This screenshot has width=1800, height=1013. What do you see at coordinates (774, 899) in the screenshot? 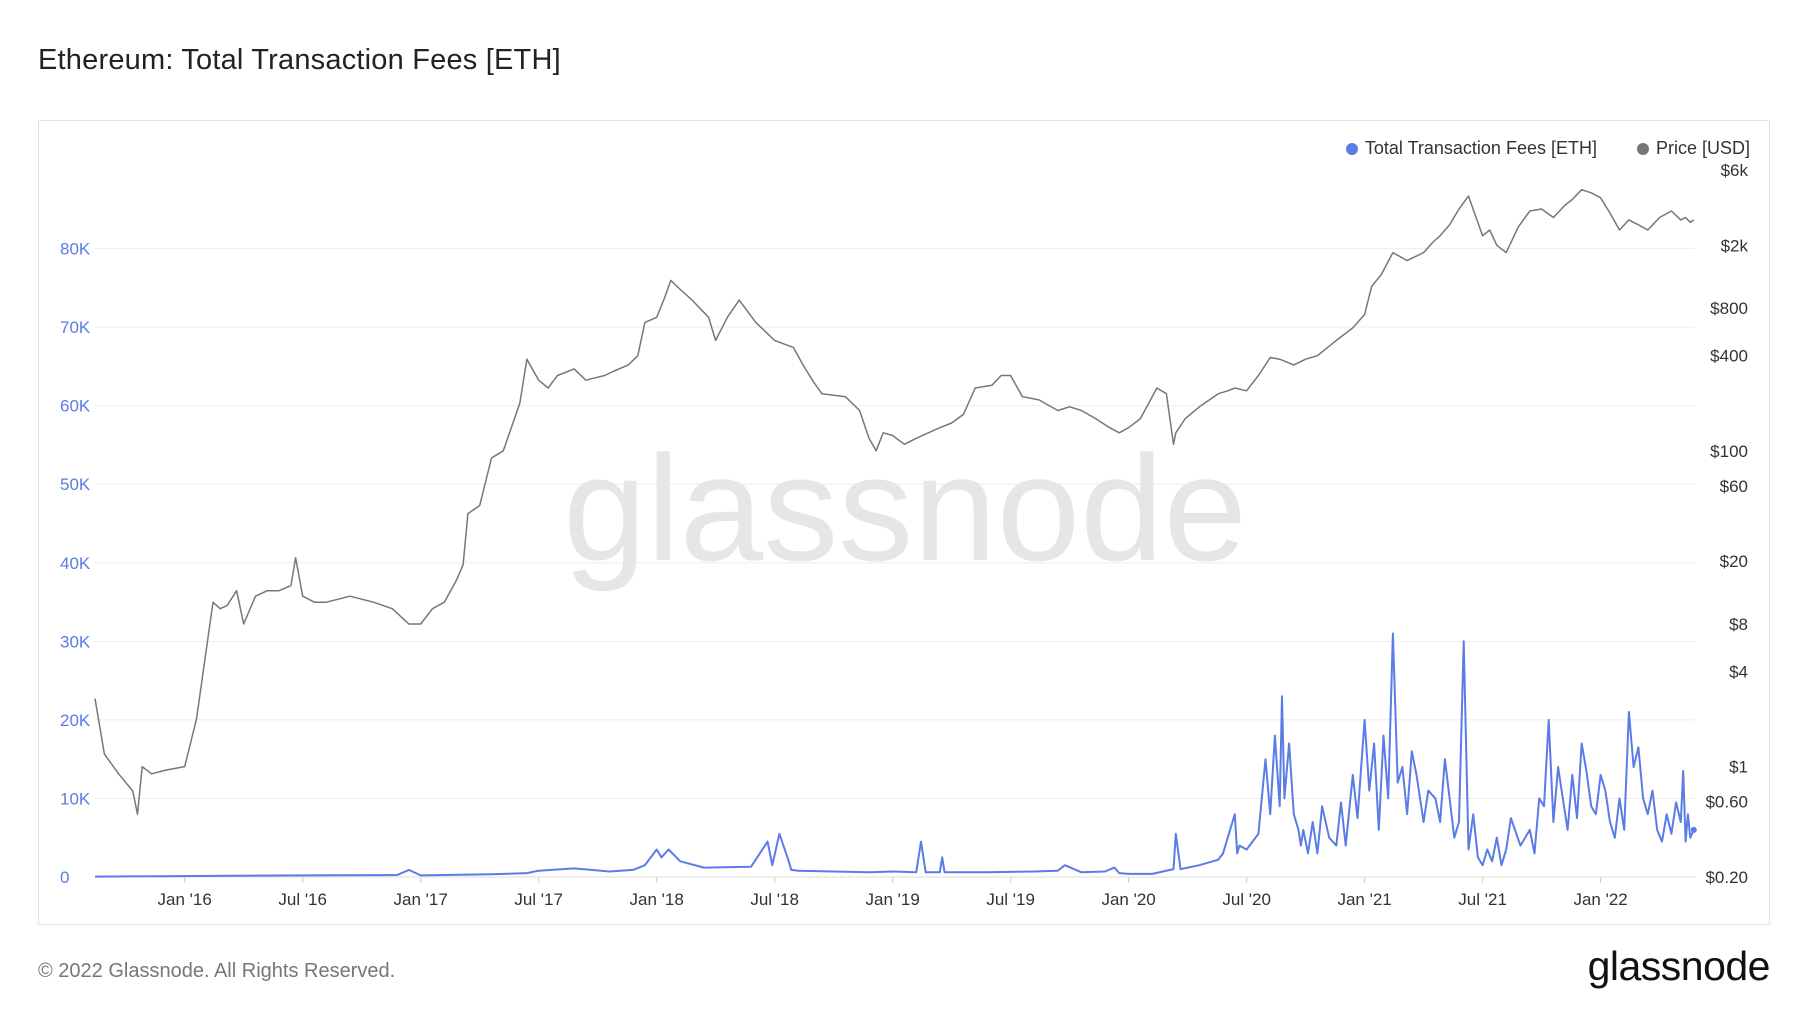
I see `x-tick-label: Jul '18` at bounding box center [774, 899].